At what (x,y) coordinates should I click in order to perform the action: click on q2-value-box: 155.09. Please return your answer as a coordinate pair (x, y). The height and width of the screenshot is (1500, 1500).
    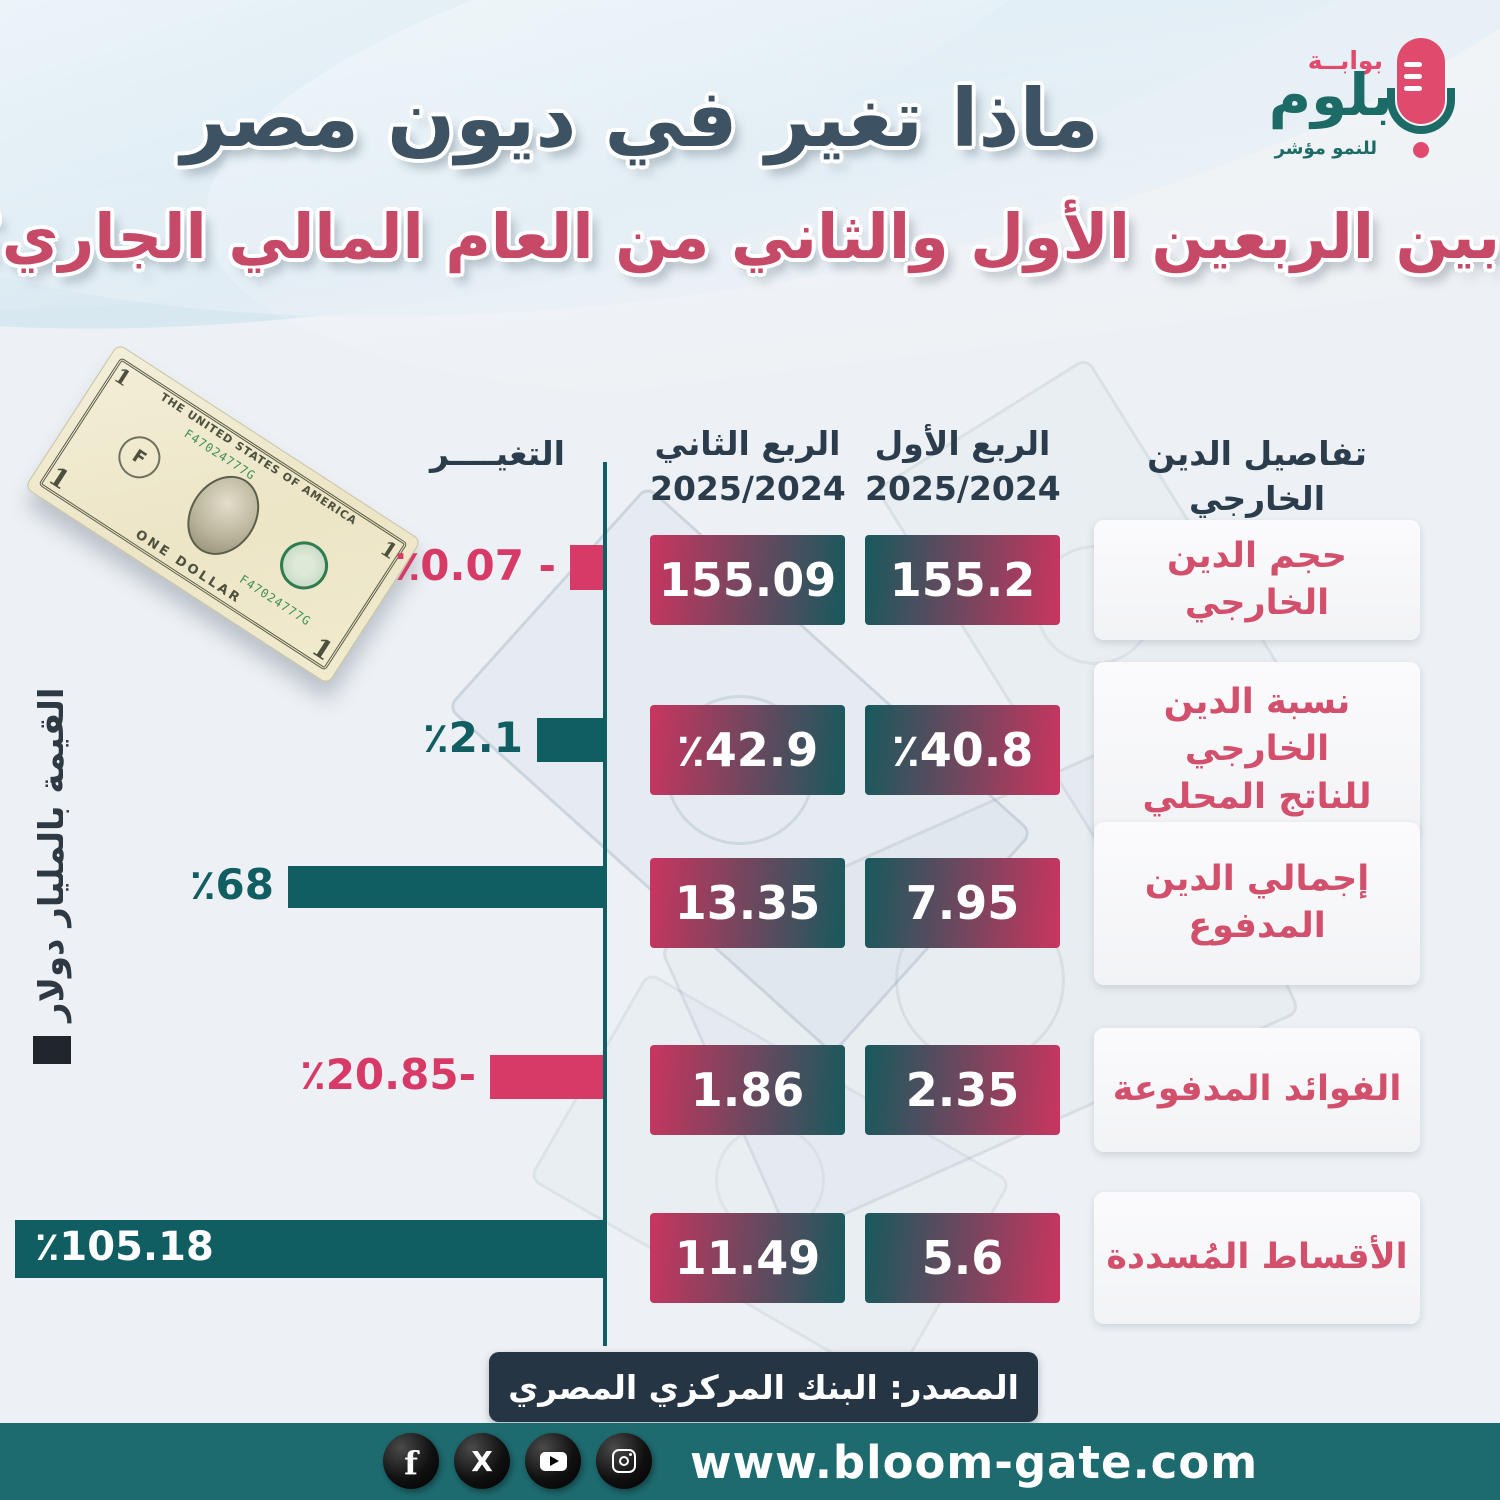
    Looking at the image, I should click on (747, 580).